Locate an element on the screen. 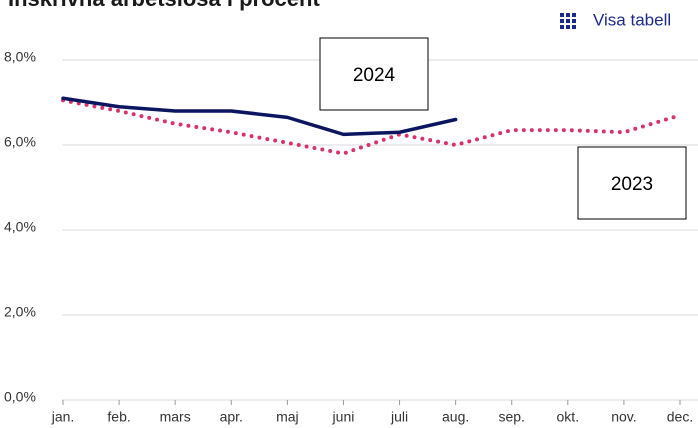 Image resolution: width=698 pixels, height=428 pixels. x-tick-label: sep. is located at coordinates (511, 417).